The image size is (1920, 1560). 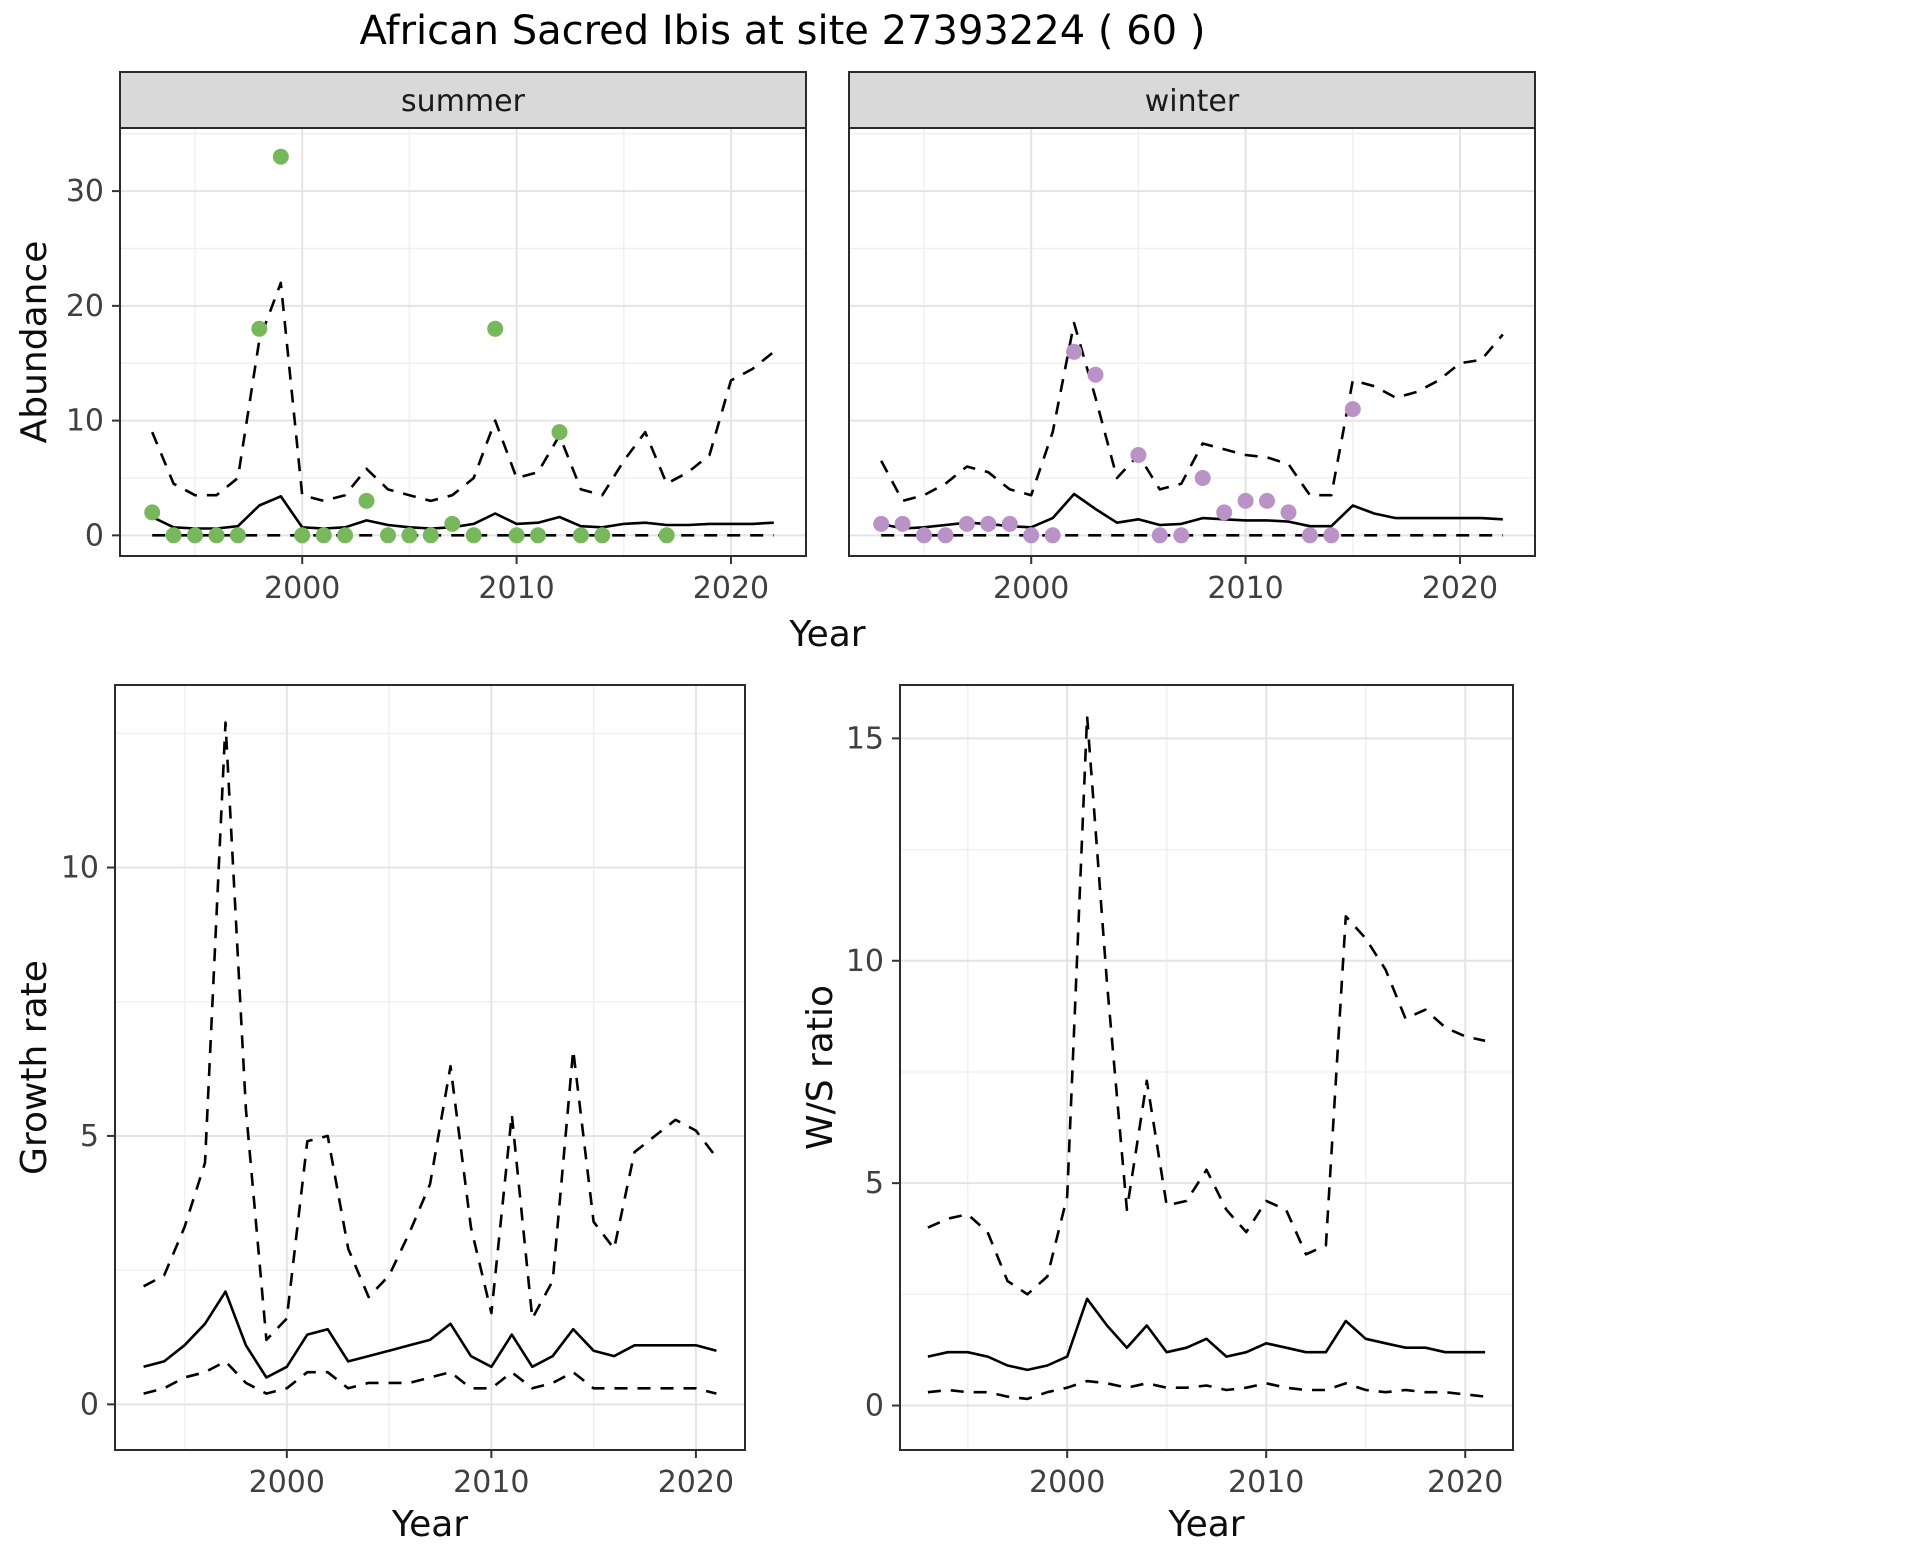 I want to click on y-tick-label: 30, so click(x=85, y=191).